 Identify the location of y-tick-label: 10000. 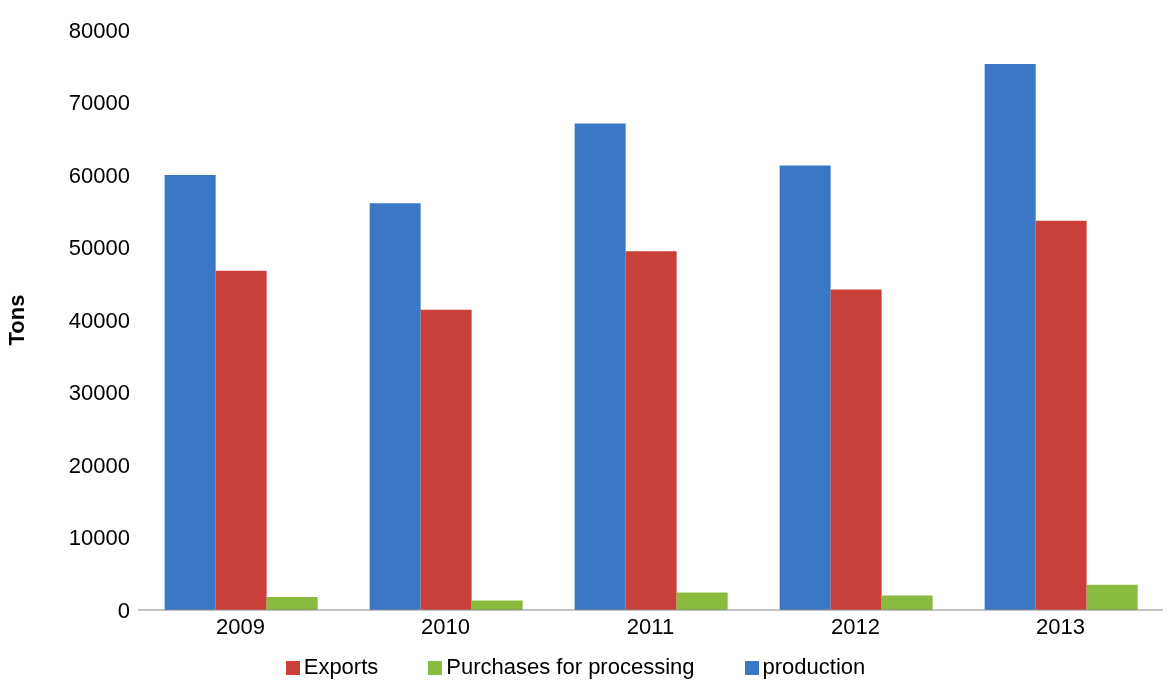
(99, 538).